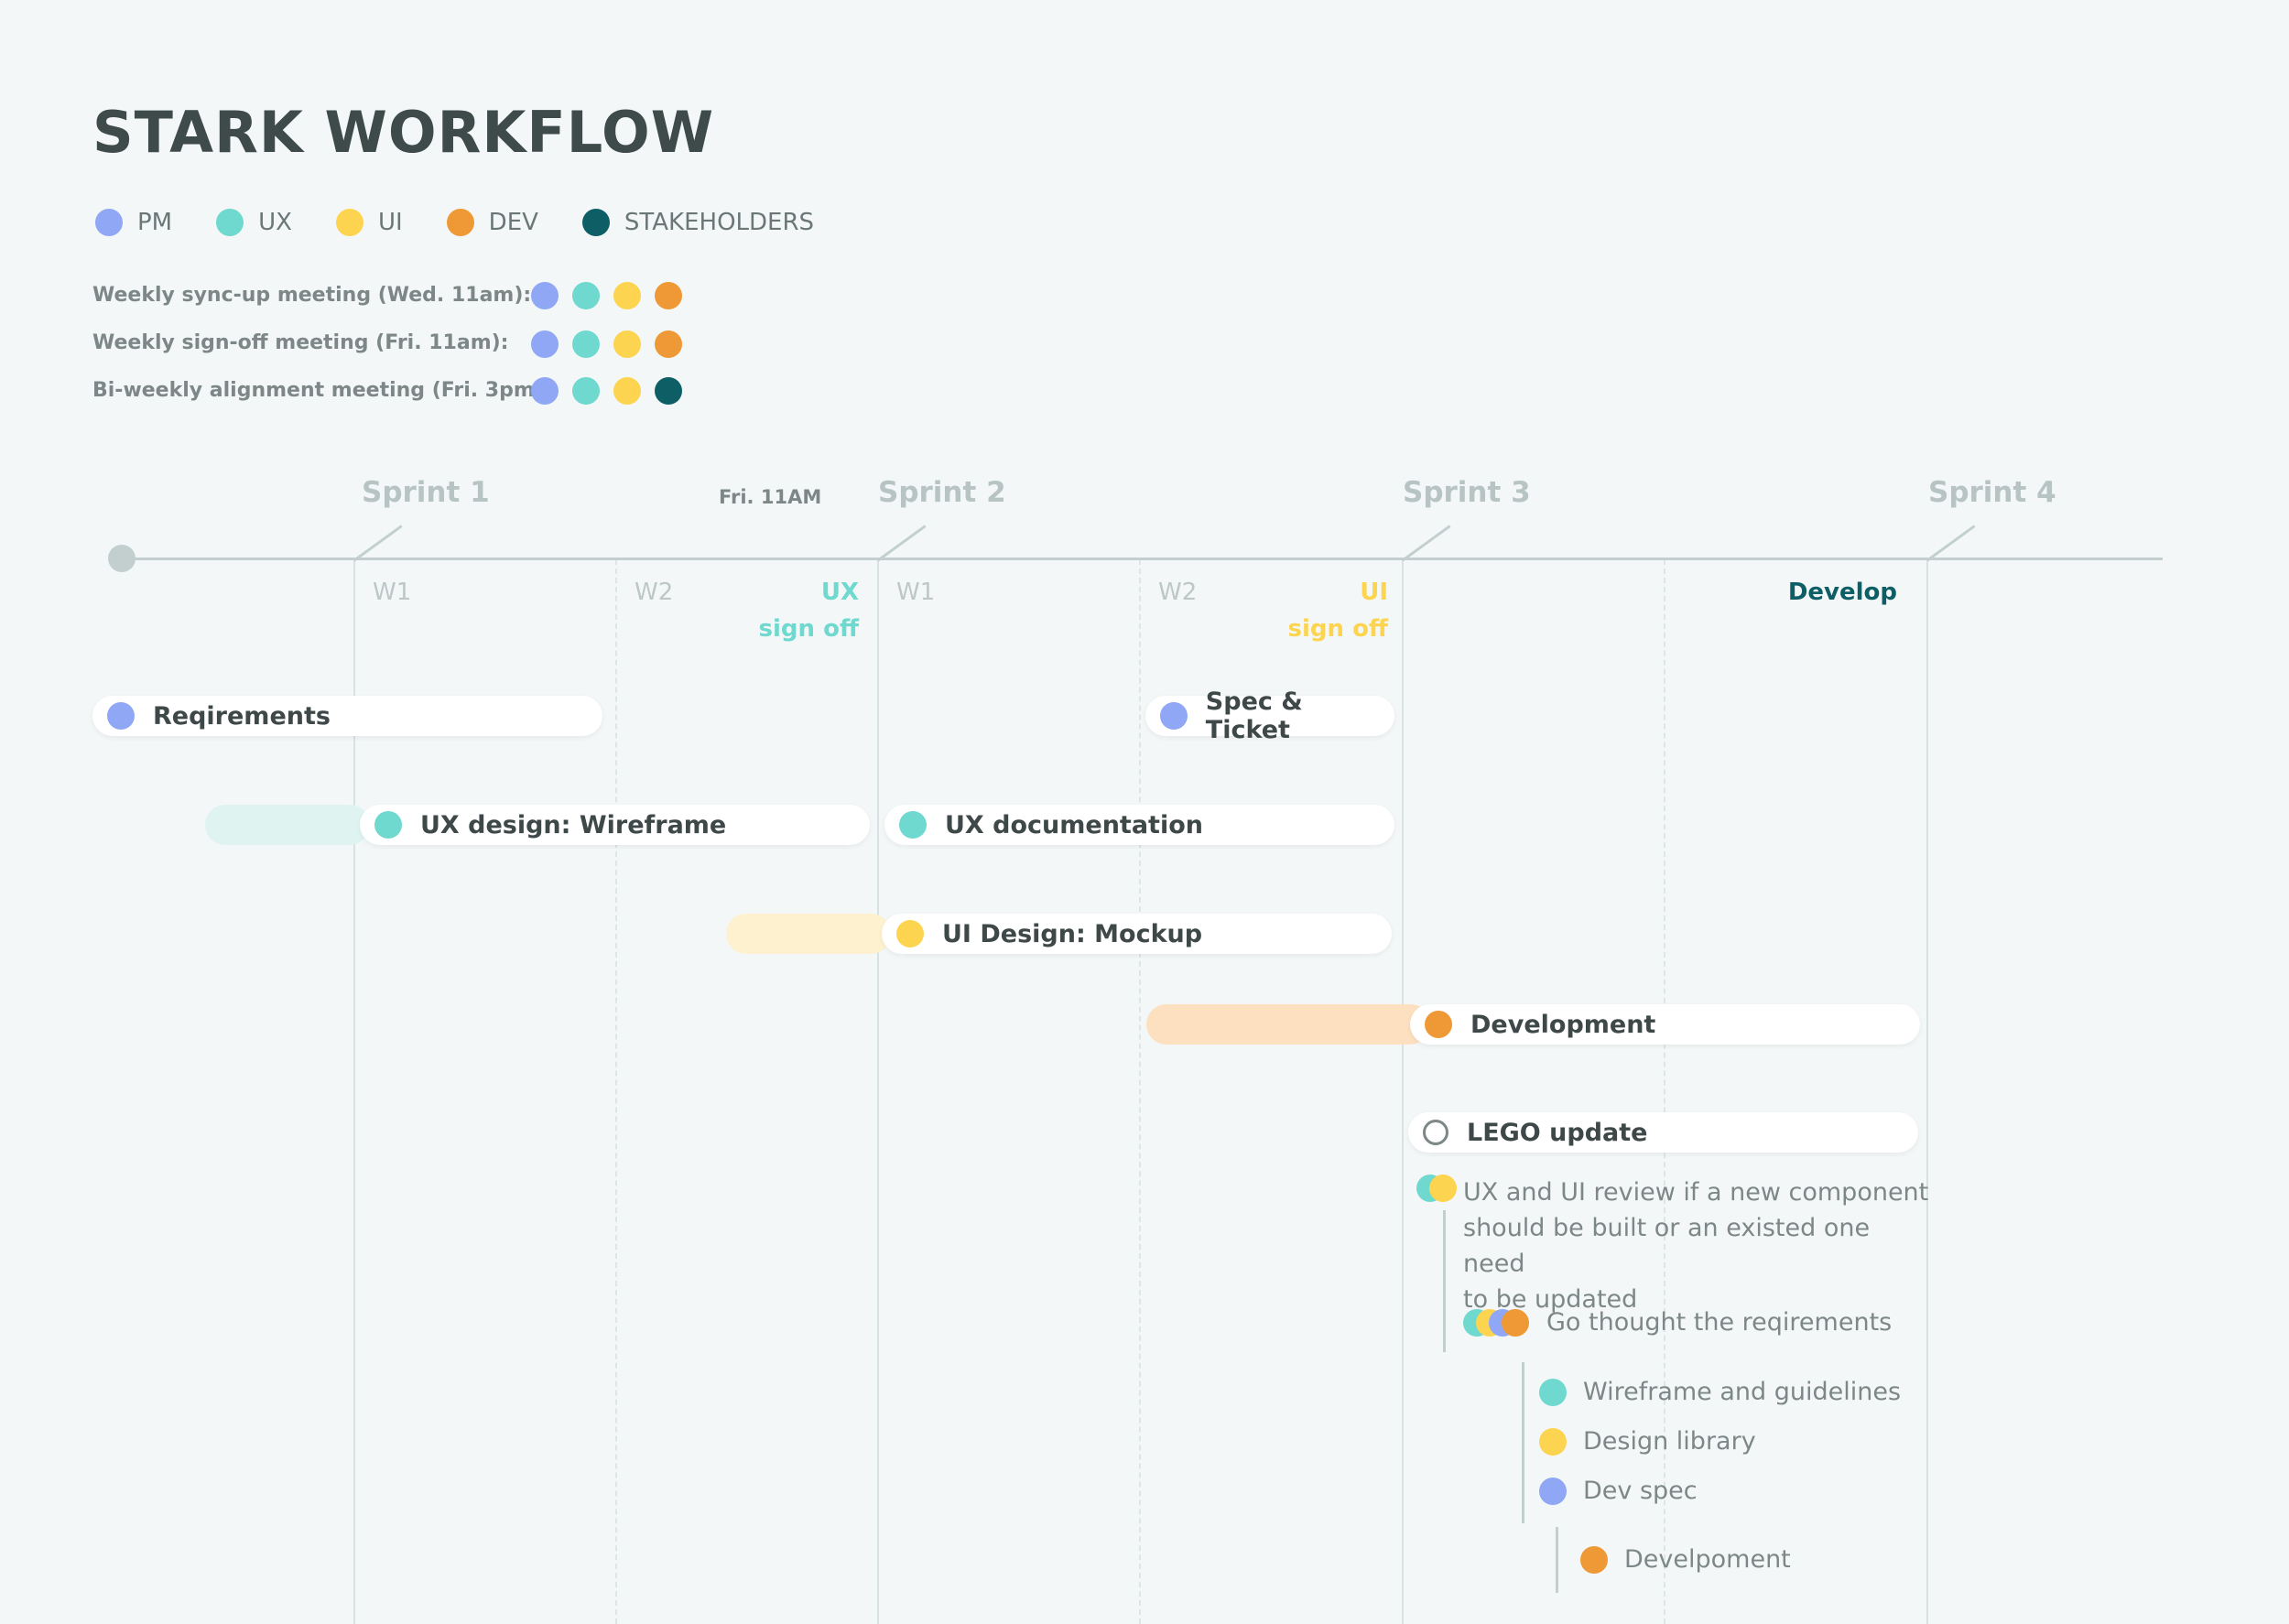 The height and width of the screenshot is (1624, 2289). Describe the element at coordinates (1992, 492) in the screenshot. I see `sprint-label-4: Sprint 4` at that location.